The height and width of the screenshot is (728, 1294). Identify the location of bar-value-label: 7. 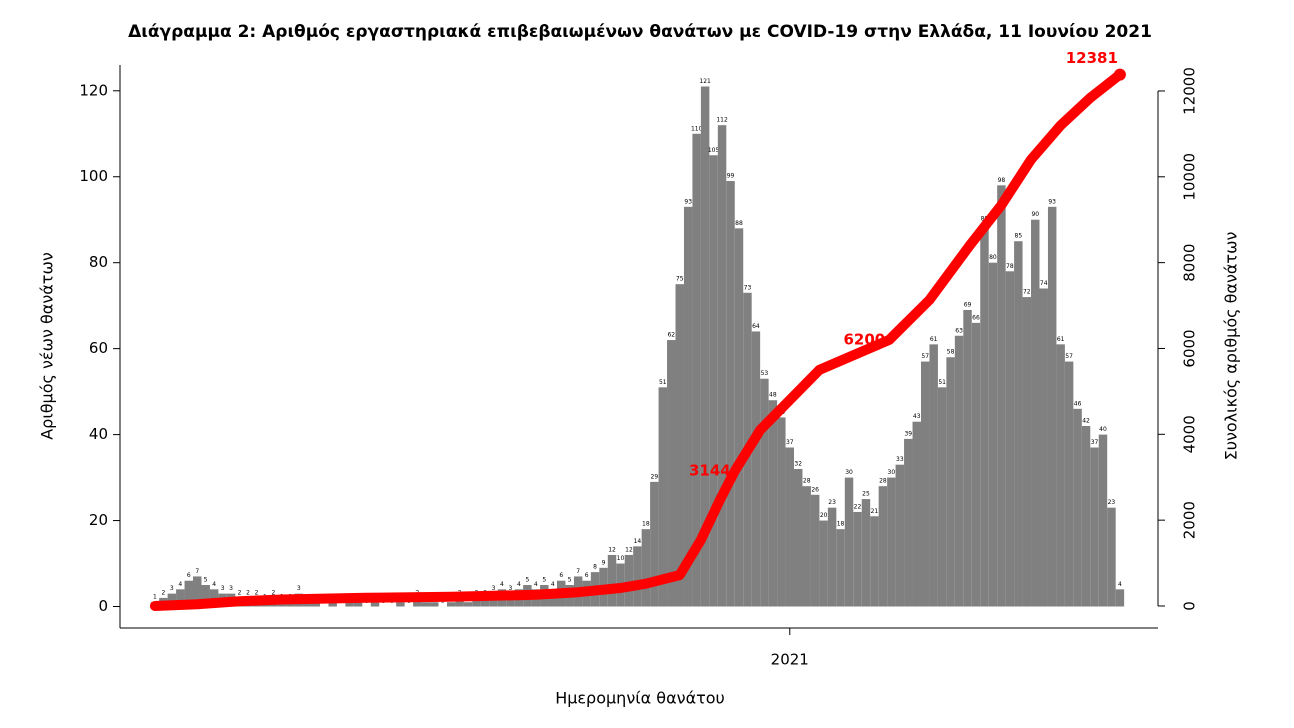
(578, 571).